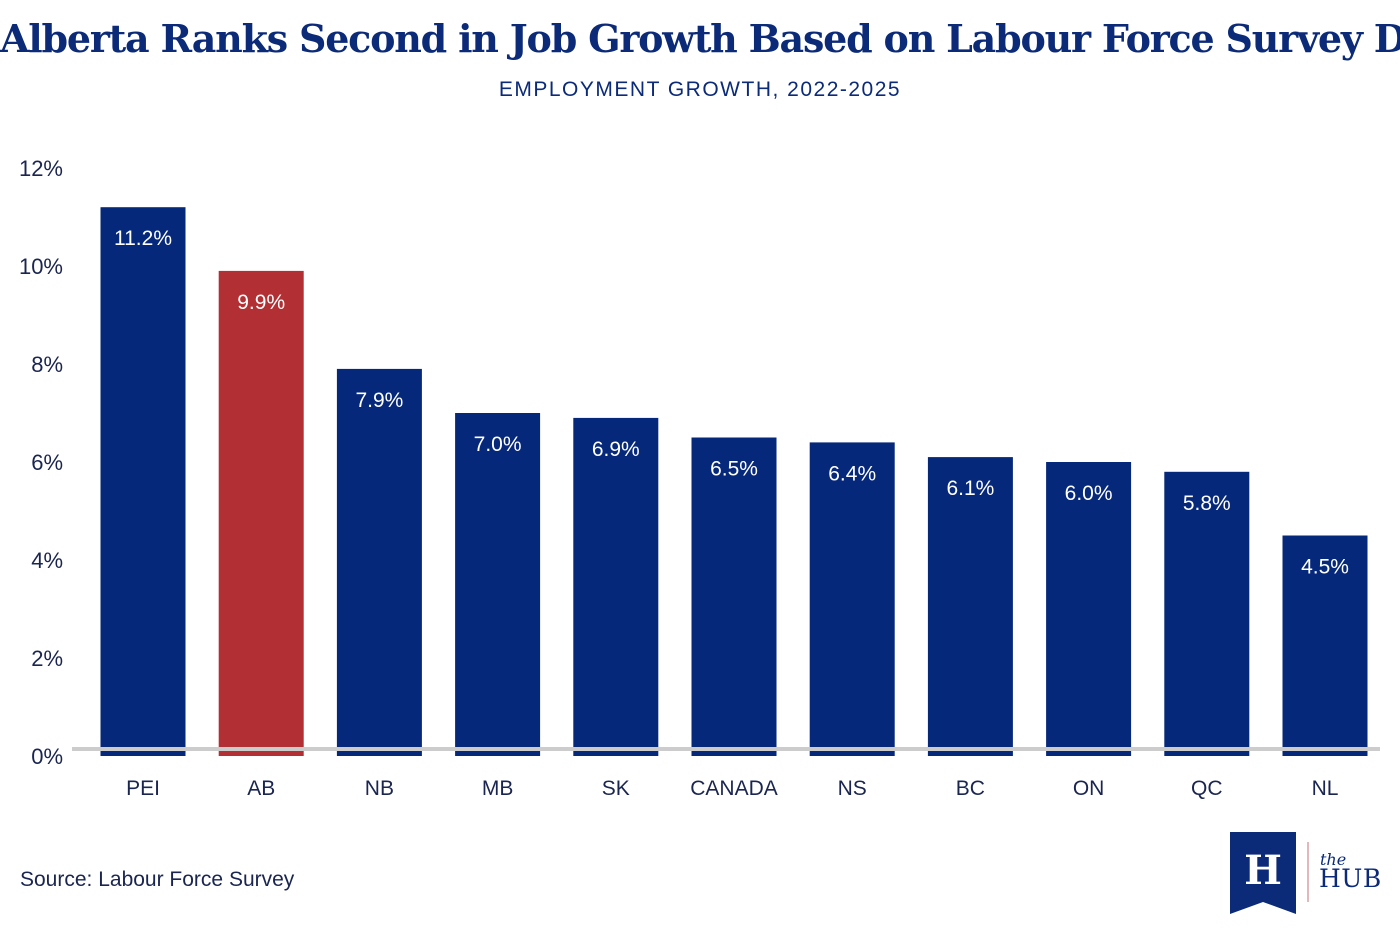  What do you see at coordinates (143, 481) in the screenshot?
I see `bar-pei` at bounding box center [143, 481].